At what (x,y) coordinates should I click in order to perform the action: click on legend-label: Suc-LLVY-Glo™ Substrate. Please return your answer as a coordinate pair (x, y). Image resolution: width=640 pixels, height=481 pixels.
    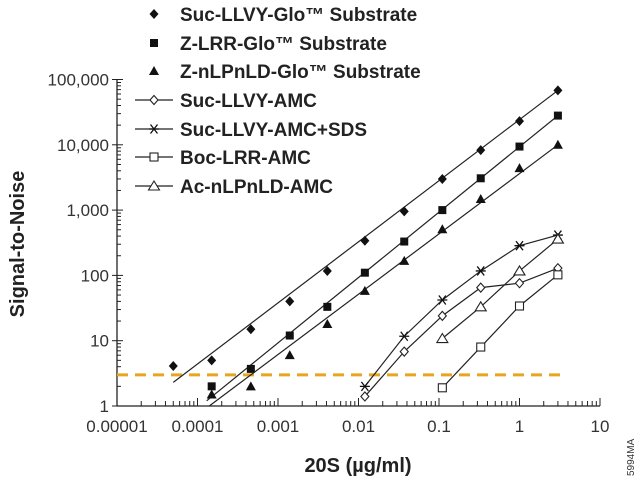
    Looking at the image, I should click on (298, 15).